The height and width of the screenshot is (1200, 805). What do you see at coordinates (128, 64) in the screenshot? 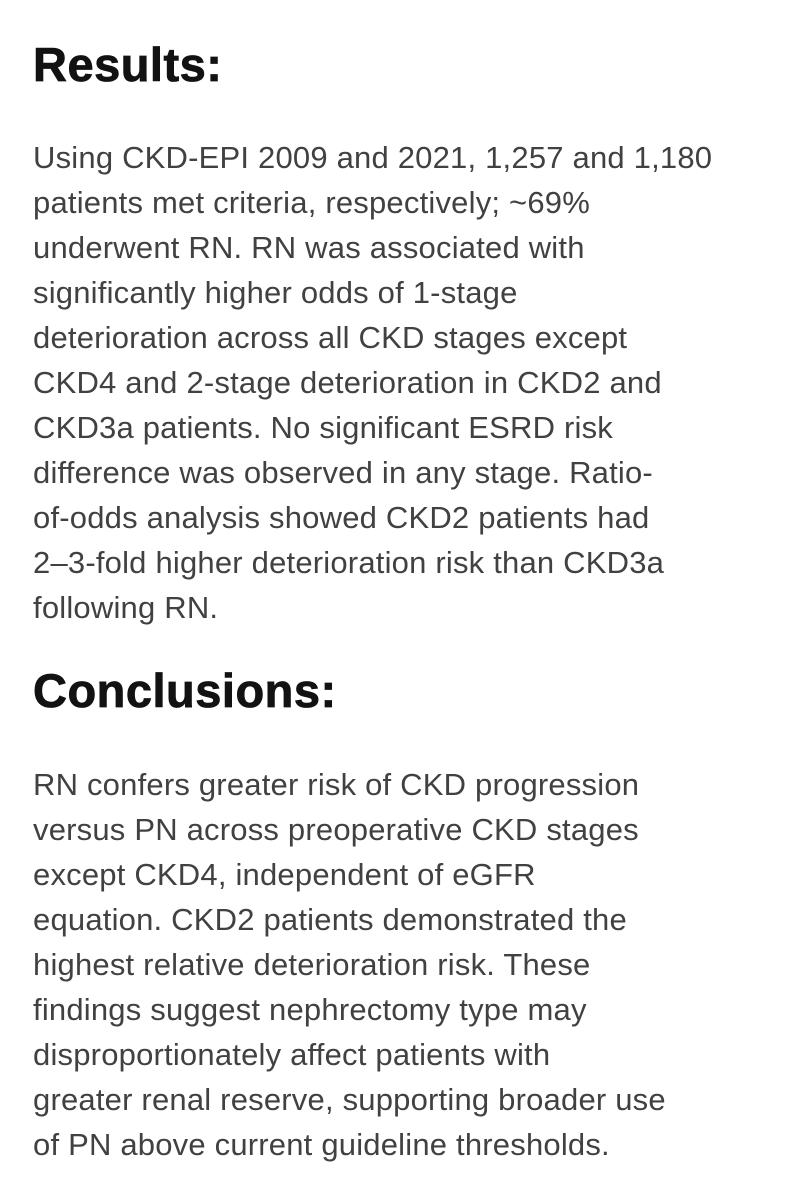
I see `results-heading: Results:` at bounding box center [128, 64].